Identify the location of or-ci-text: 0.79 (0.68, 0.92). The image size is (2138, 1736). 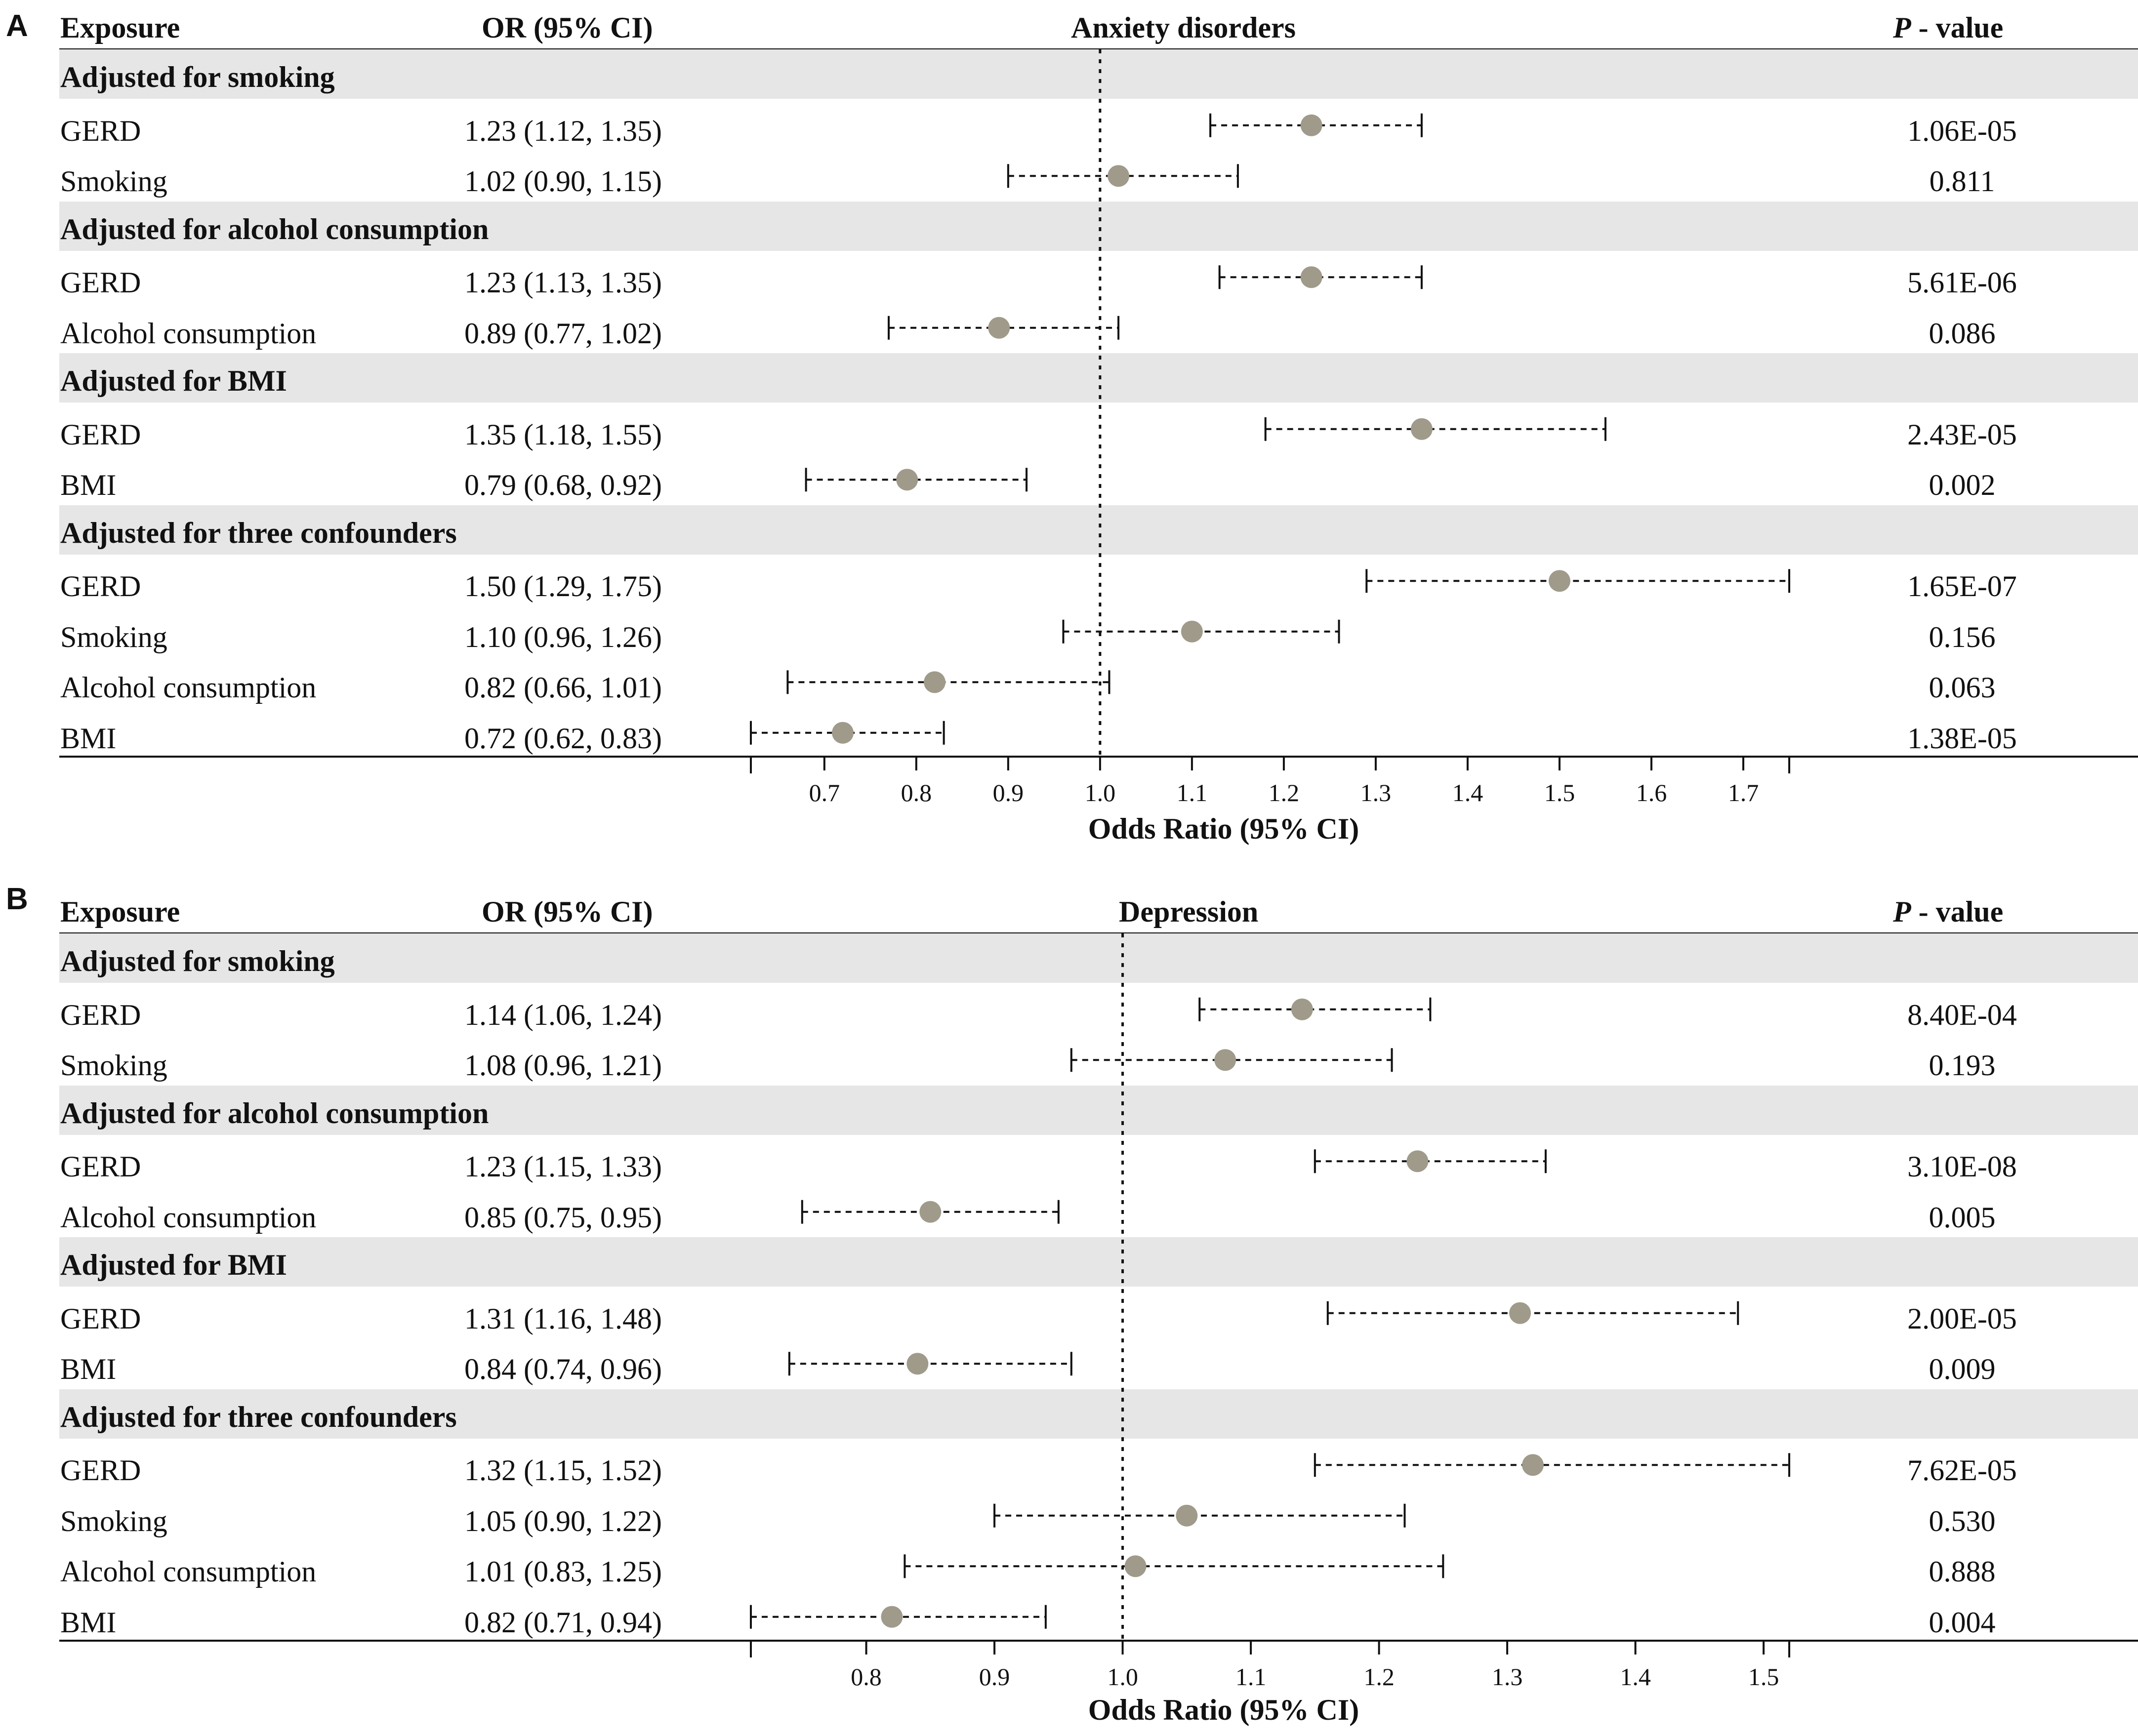
(563, 485).